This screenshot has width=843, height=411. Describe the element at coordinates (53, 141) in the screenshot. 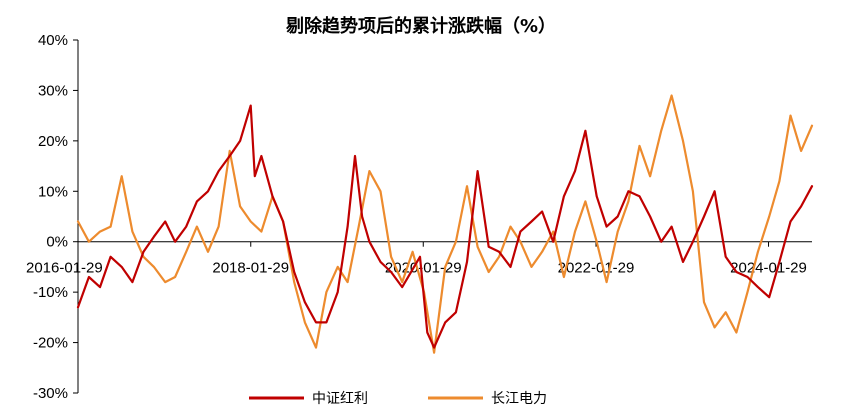

I see `y-tick-label: 20%` at that location.